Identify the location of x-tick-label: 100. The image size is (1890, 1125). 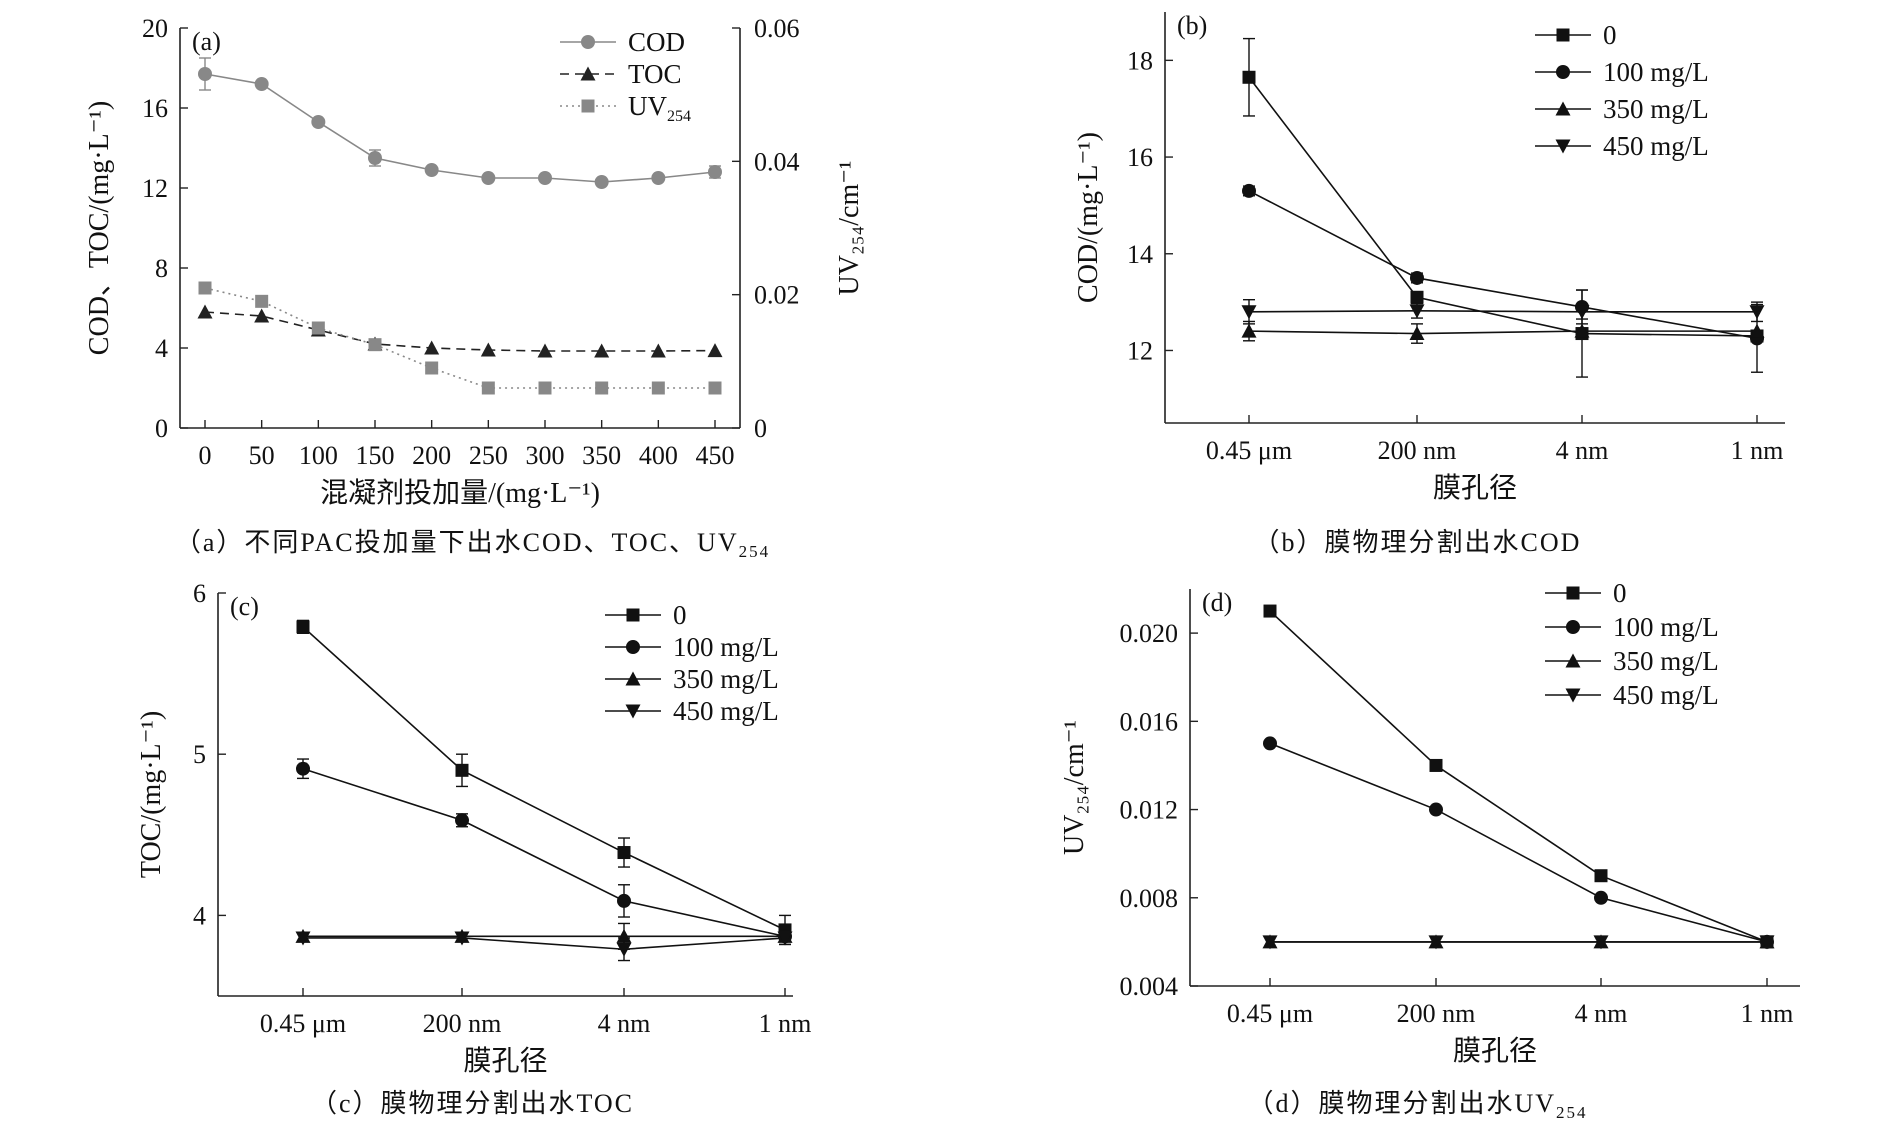
(318, 455).